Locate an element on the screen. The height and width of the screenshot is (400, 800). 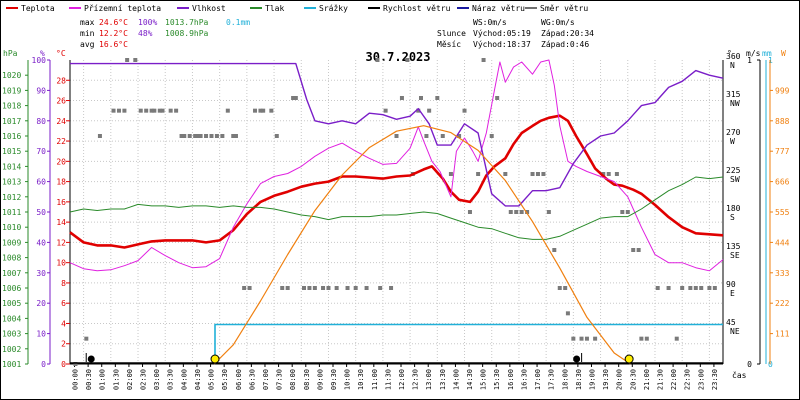
pressure-tick-label: 1005 is located at coordinates (11, 303).